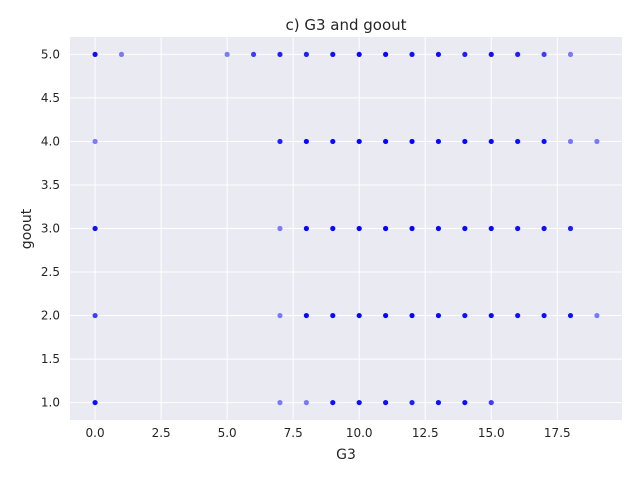  I want to click on y-tick-label: 1.0, so click(50, 403).